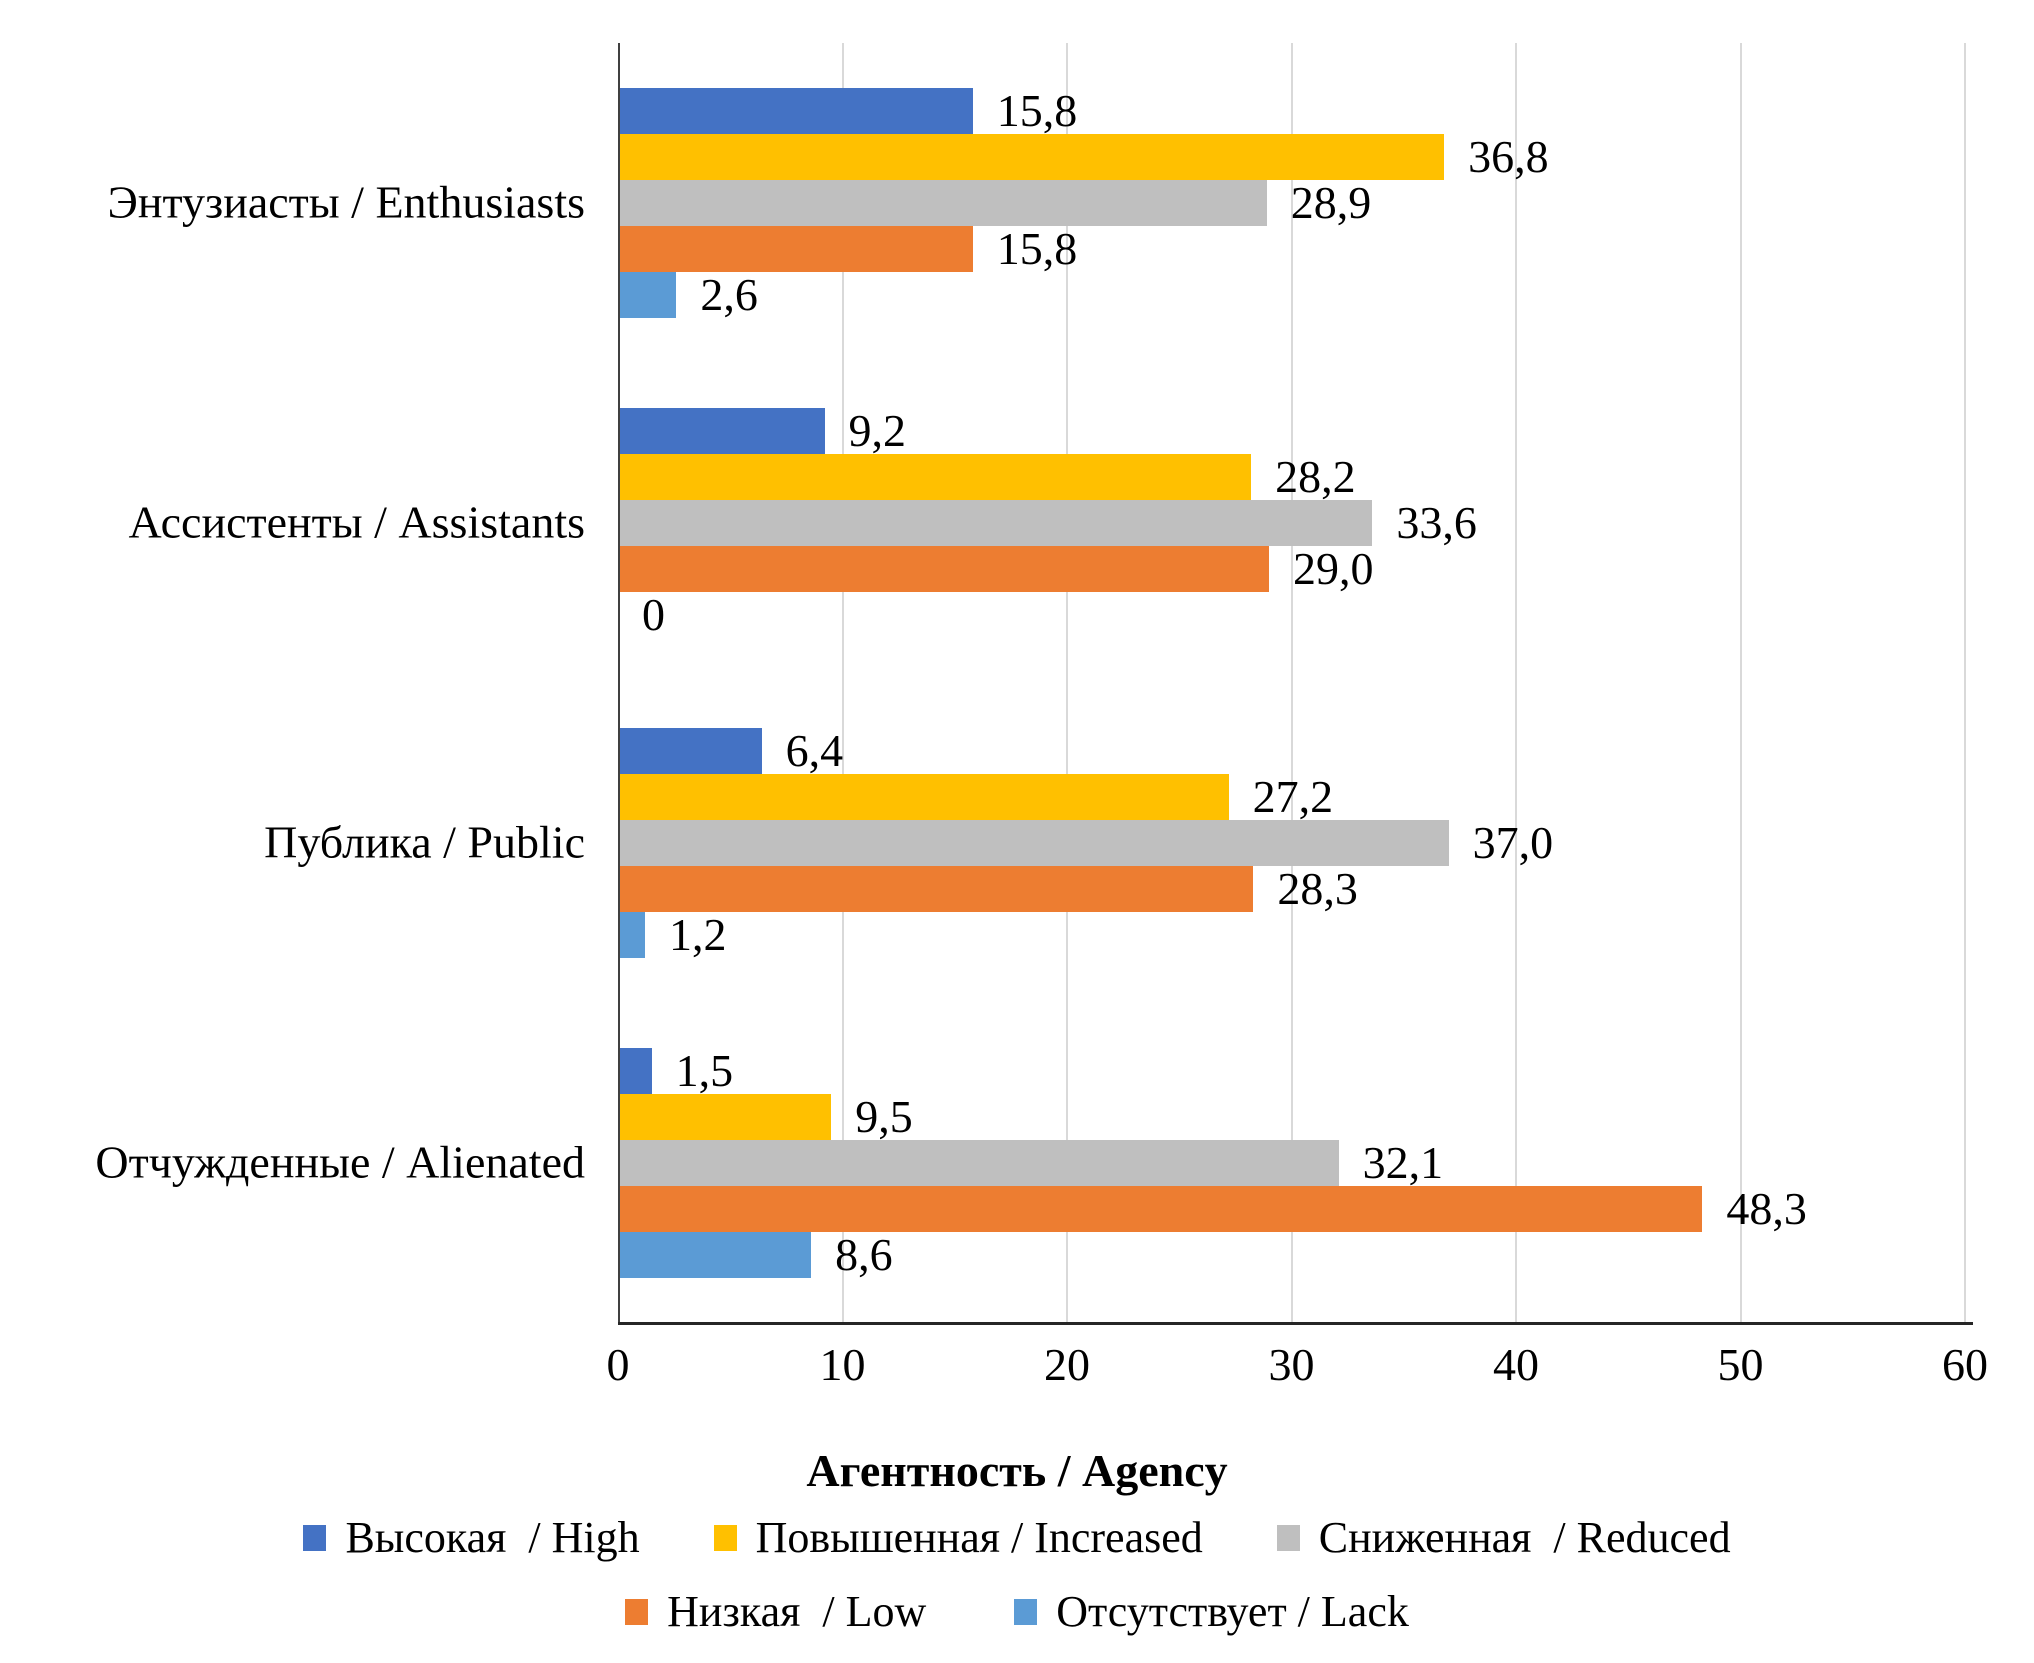 The image size is (2034, 1663). I want to click on x-tick-label: 30, so click(1291, 1364).